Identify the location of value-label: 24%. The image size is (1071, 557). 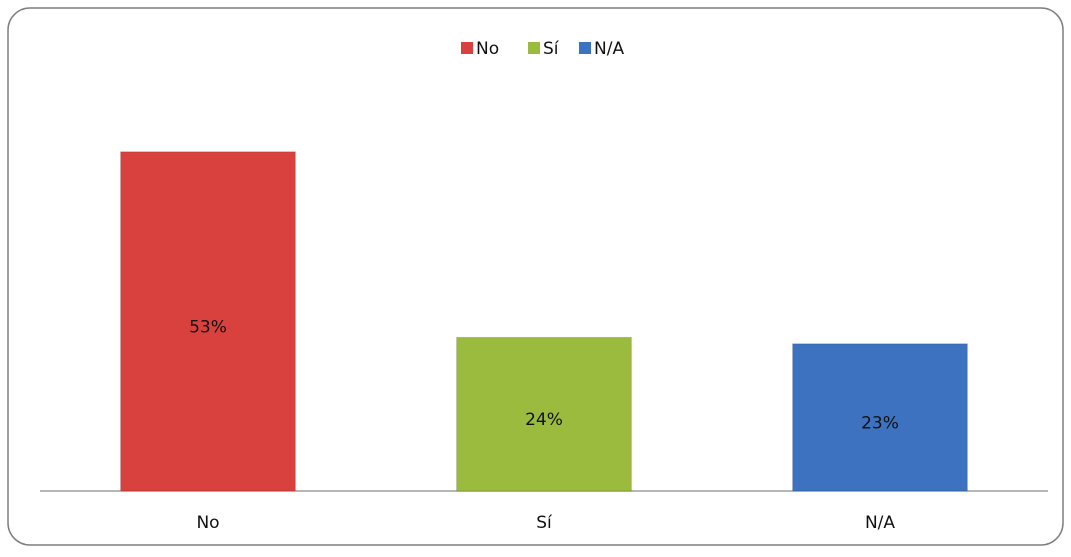
(544, 420).